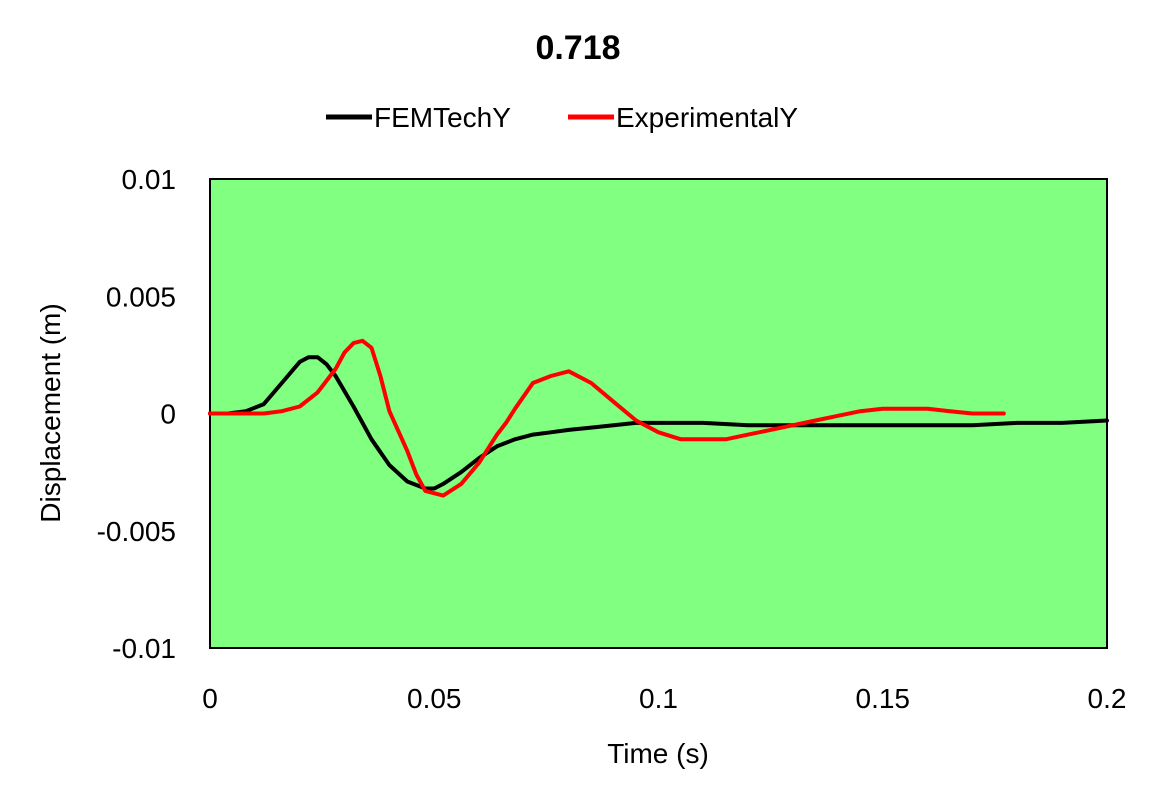 This screenshot has width=1156, height=804. What do you see at coordinates (136, 531) in the screenshot?
I see `y-tick-label: -0.005` at bounding box center [136, 531].